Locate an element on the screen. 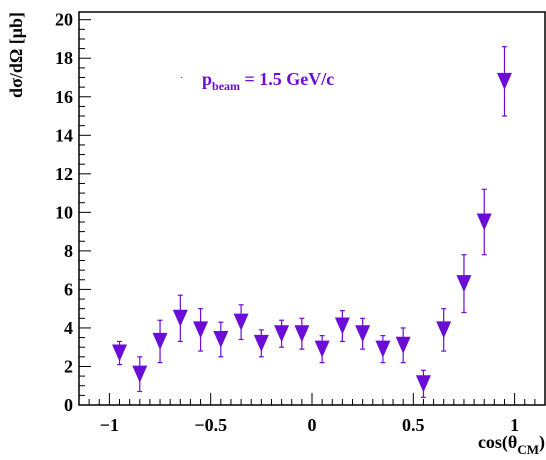 This screenshot has height=460, width=546. y-tick-label: 4 is located at coordinates (68, 328).